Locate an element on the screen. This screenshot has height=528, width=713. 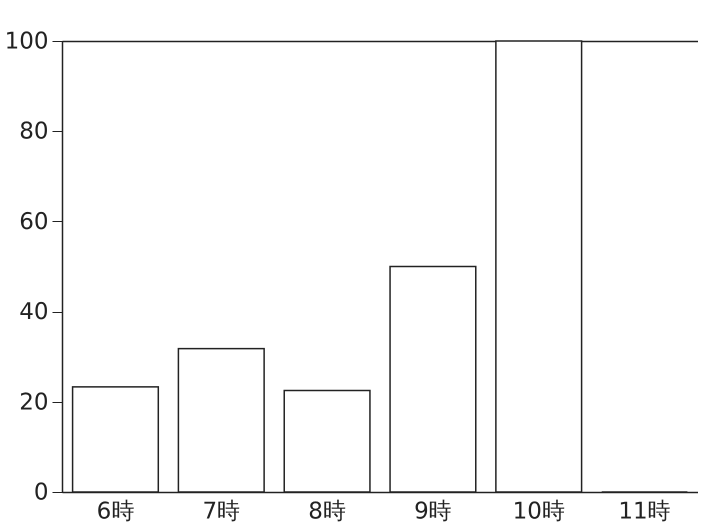
y-tick-label: 100 is located at coordinates (26, 41).